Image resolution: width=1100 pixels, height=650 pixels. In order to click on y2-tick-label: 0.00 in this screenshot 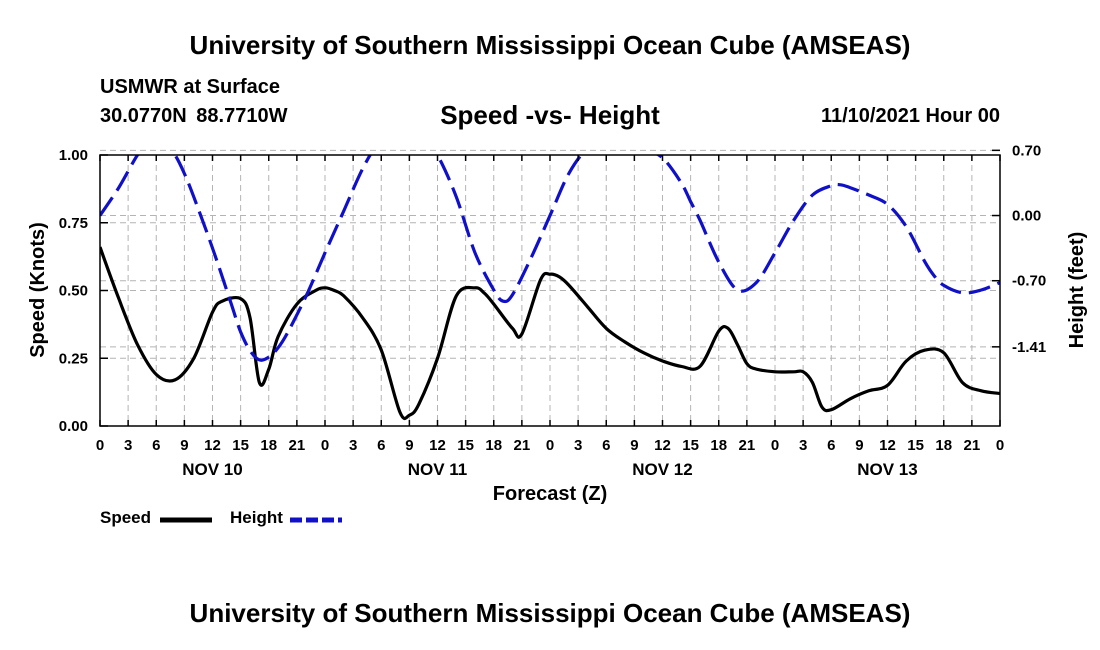, I will do `click(1026, 216)`.